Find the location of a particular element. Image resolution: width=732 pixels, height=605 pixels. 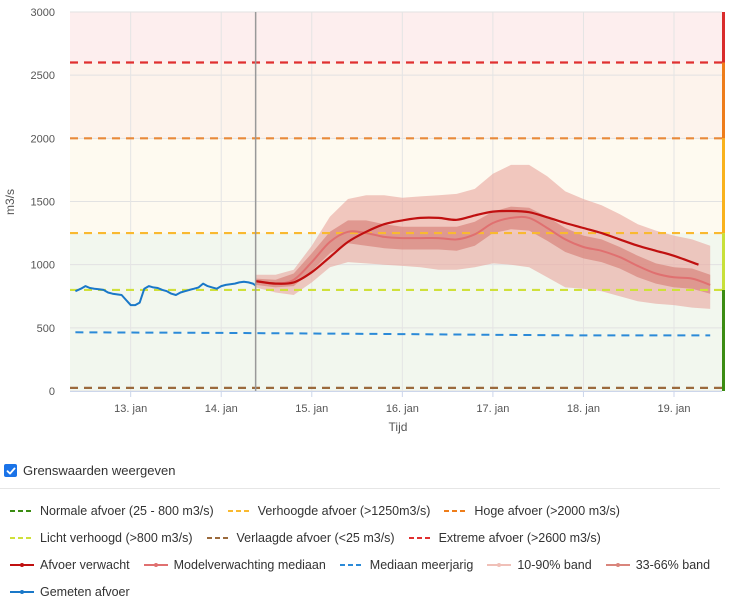

legend-item: Mediaan meerjarig is located at coordinates (406, 564).